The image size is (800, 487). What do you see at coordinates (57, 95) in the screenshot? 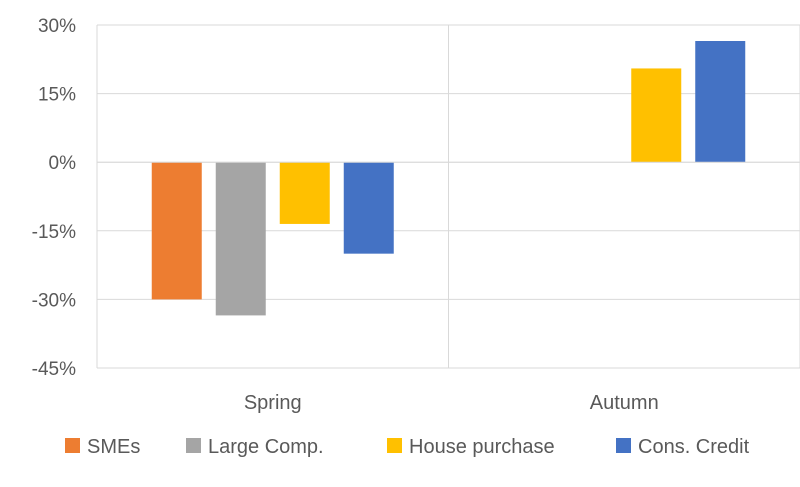
I see `y-tick-label: 15%` at bounding box center [57, 95].